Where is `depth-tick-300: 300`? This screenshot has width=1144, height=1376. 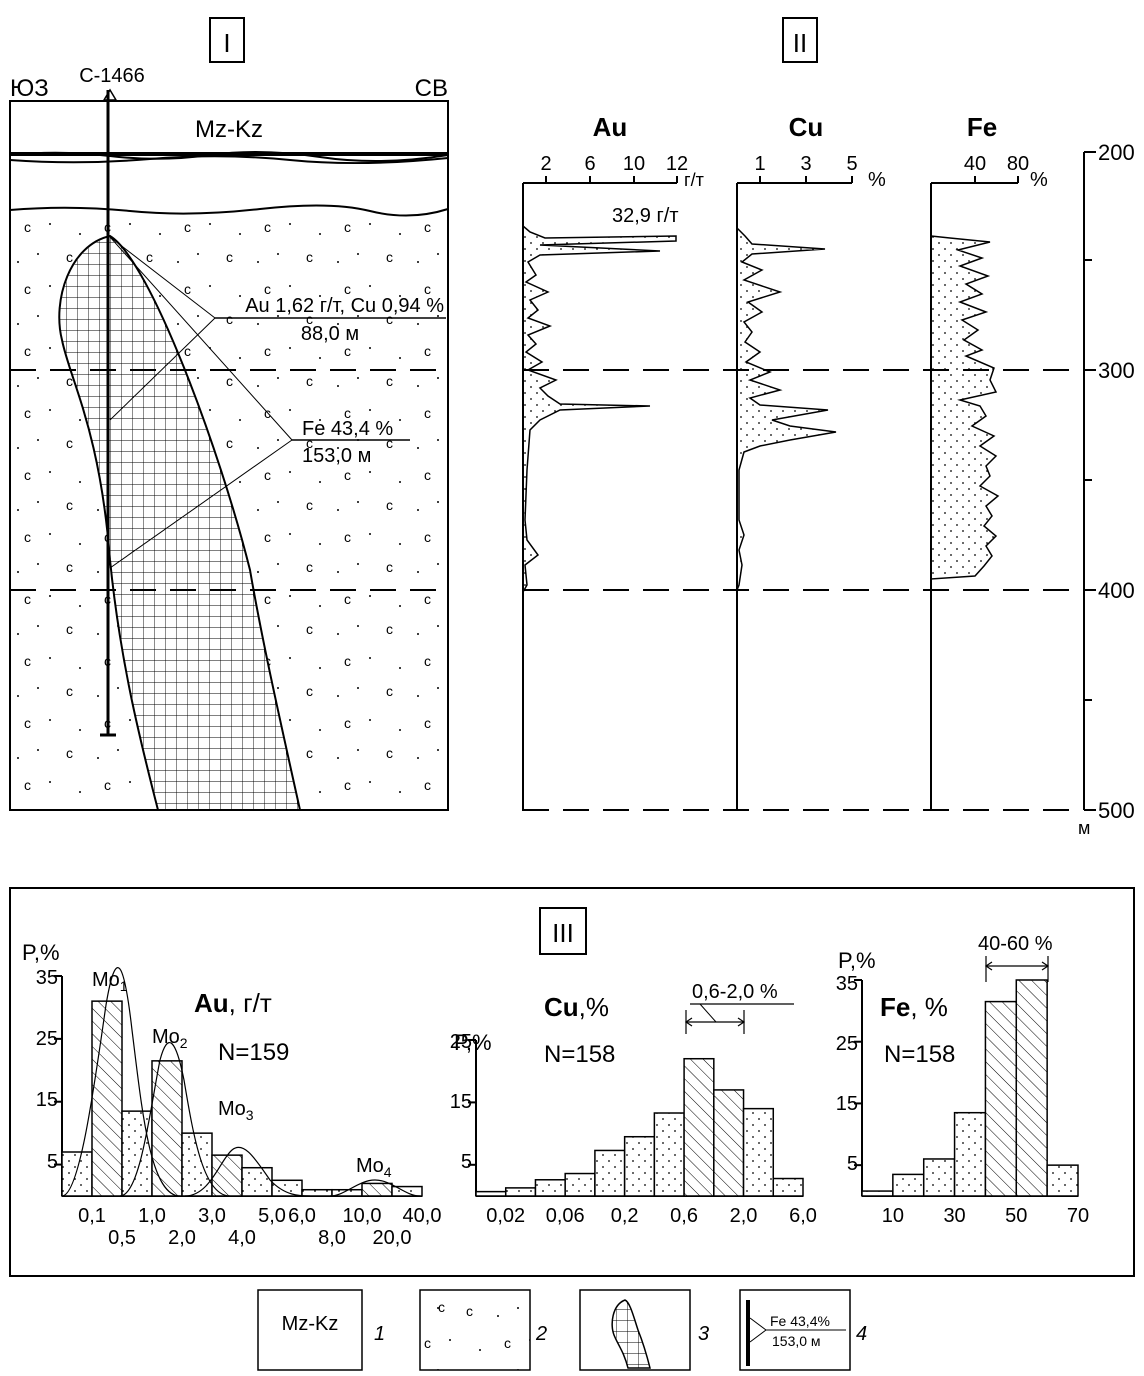 depth-tick-300: 300 is located at coordinates (1116, 370).